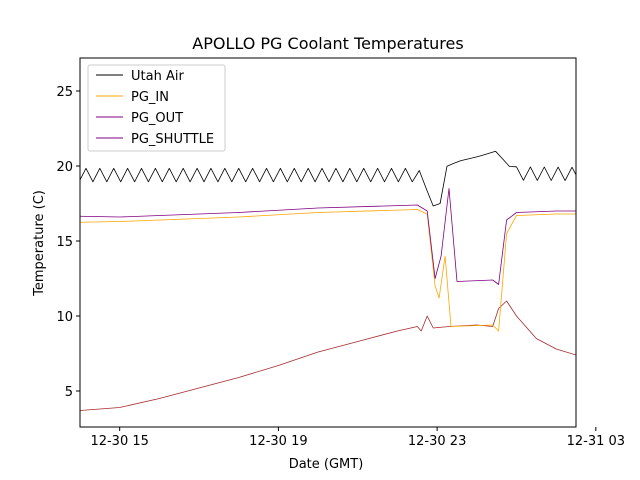 This screenshot has width=640, height=480. What do you see at coordinates (64, 242) in the screenshot?
I see `y-tick-label: 15` at bounding box center [64, 242].